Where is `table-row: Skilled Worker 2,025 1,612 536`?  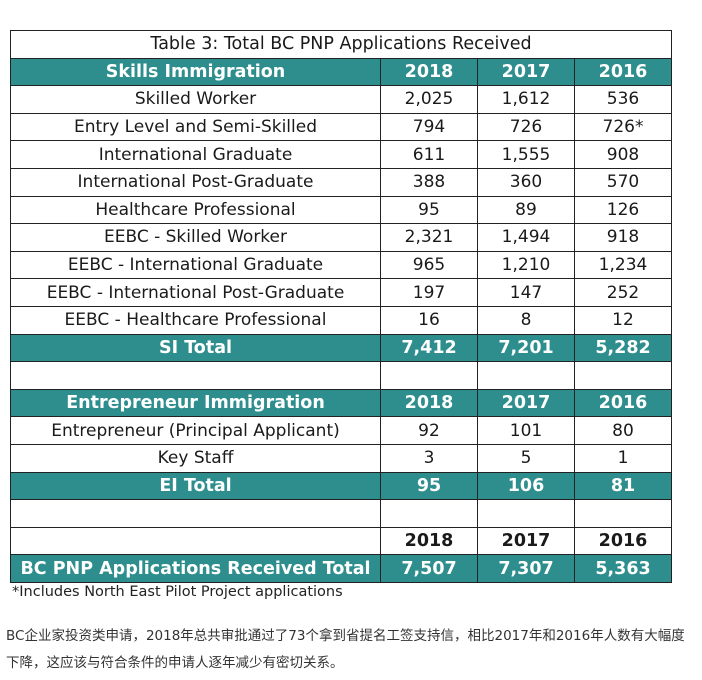
table-row: Skilled Worker 2,025 1,612 536 is located at coordinates (341, 99).